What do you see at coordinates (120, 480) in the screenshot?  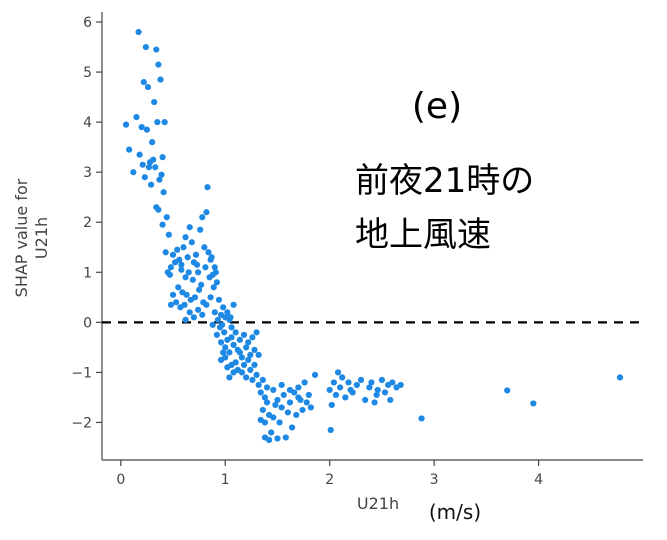 I see `x-tick-label: 0` at bounding box center [120, 480].